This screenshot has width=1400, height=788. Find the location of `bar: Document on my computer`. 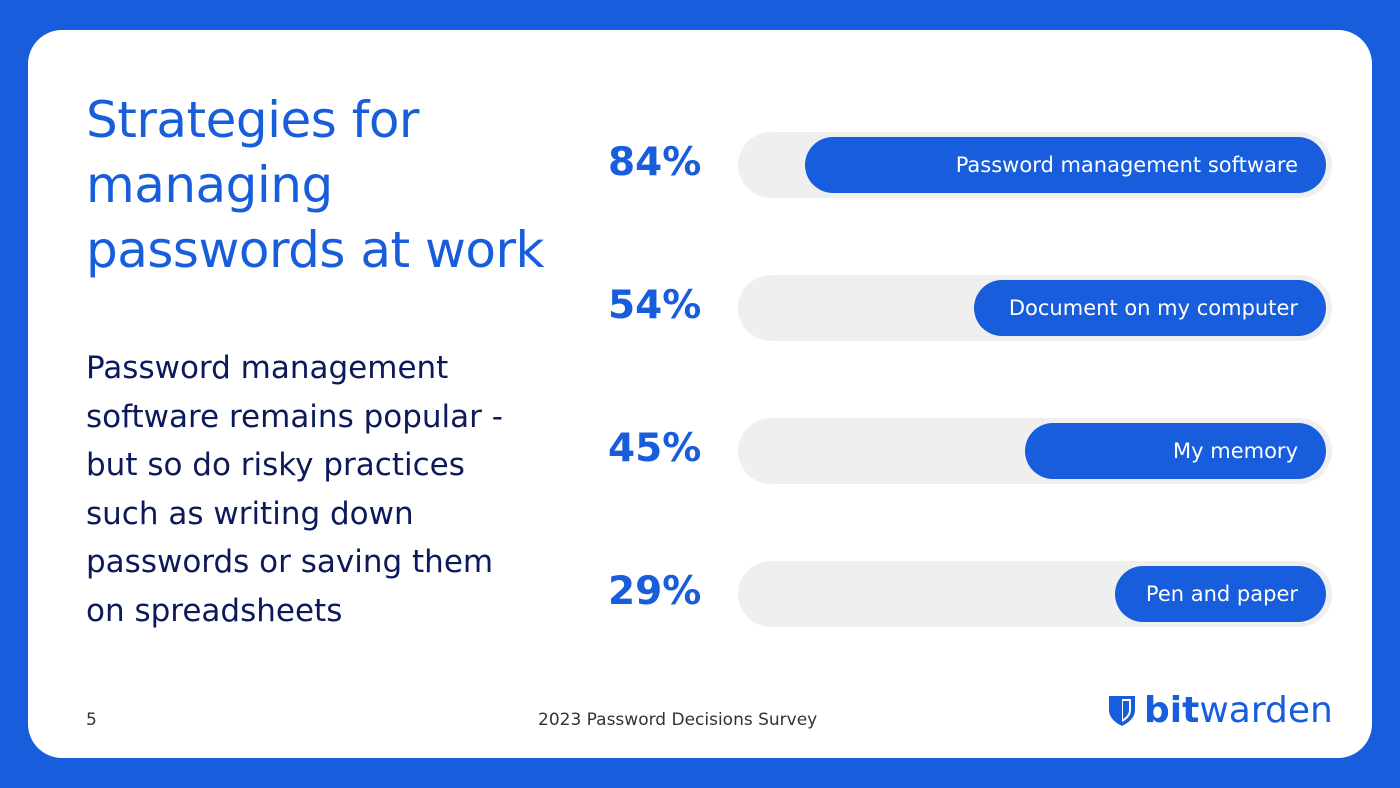

bar: Document on my computer is located at coordinates (1149, 308).